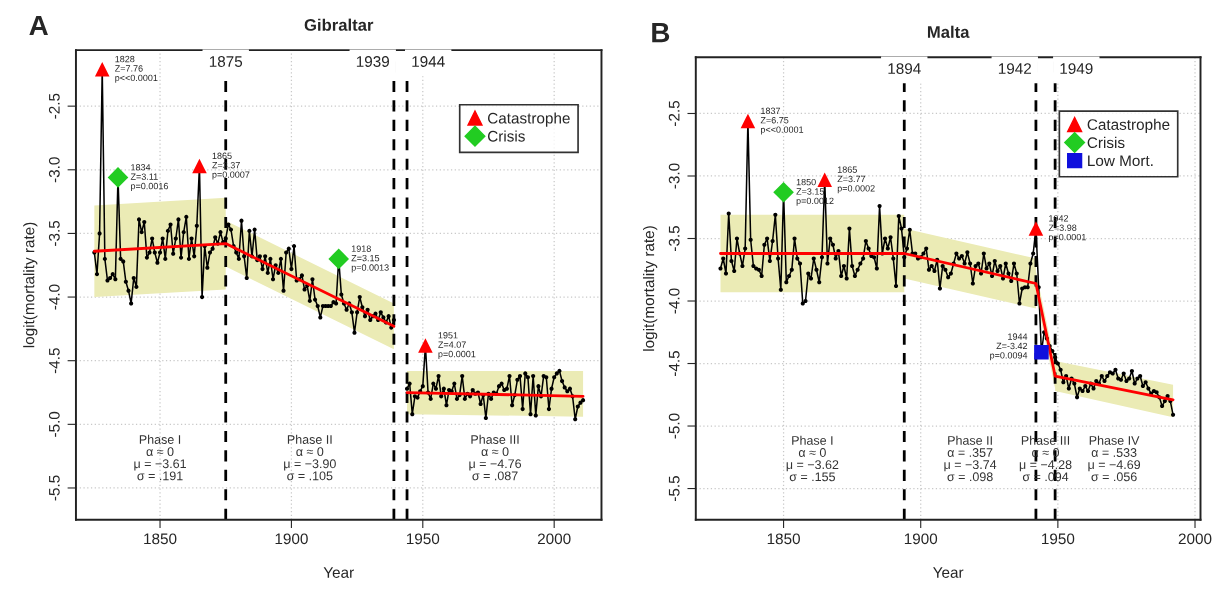 The width and height of the screenshot is (1225, 590). What do you see at coordinates (1120, 161) in the screenshot?
I see `legend-label: Low Mort.` at bounding box center [1120, 161].